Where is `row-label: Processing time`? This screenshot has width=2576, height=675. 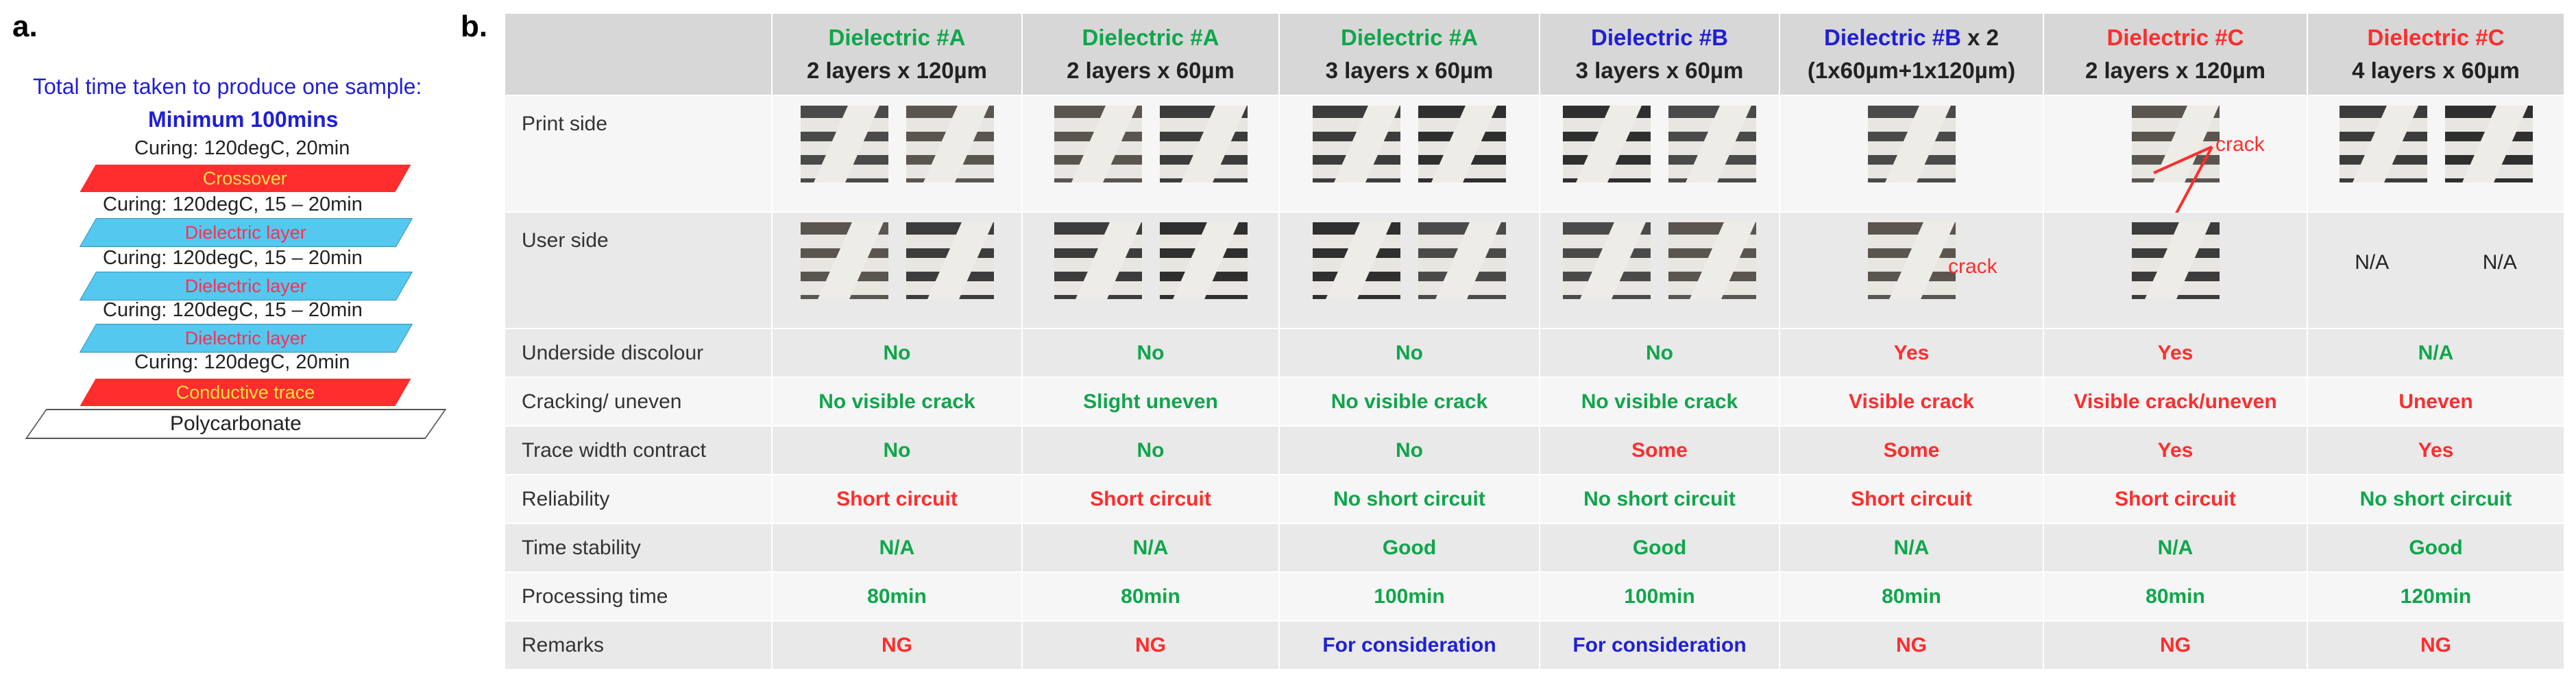 row-label: Processing time is located at coordinates (638, 596).